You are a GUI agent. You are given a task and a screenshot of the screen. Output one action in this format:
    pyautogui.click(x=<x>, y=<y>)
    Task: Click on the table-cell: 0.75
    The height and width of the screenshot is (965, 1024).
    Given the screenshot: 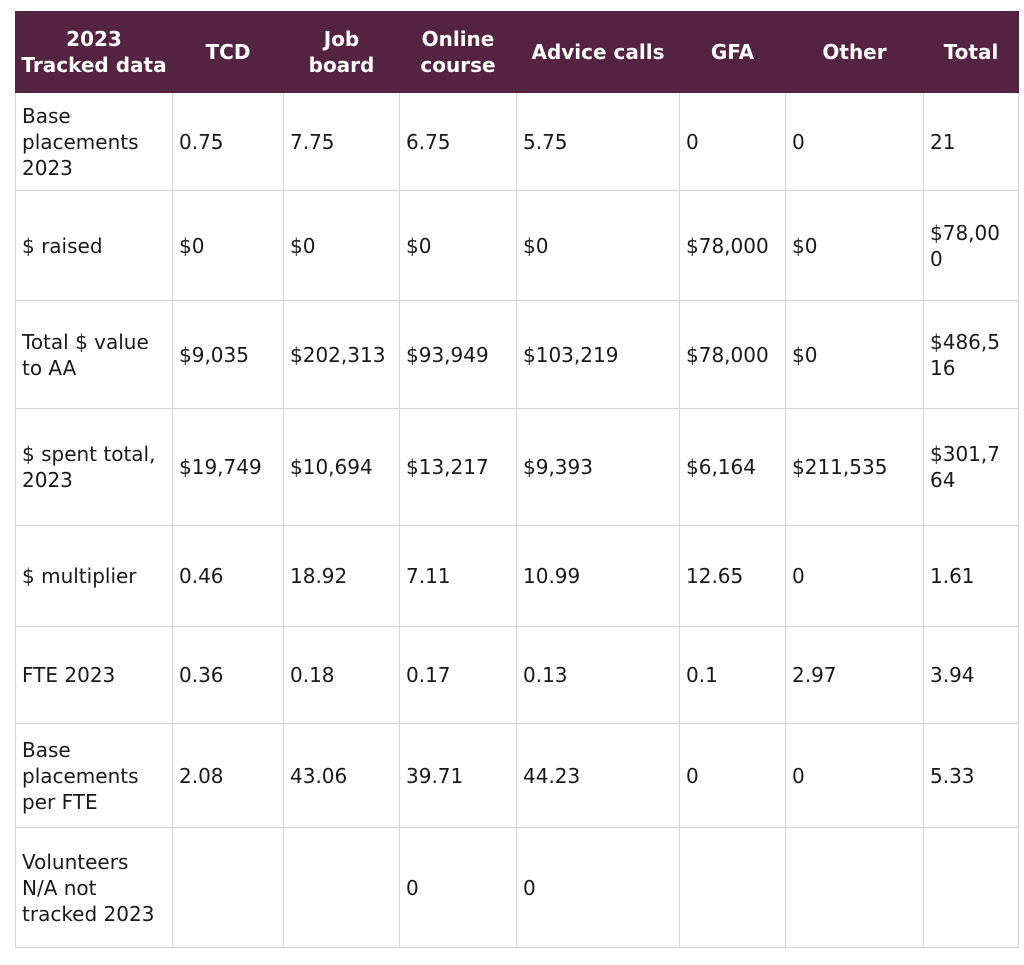 What is the action you would take?
    pyautogui.click(x=228, y=141)
    